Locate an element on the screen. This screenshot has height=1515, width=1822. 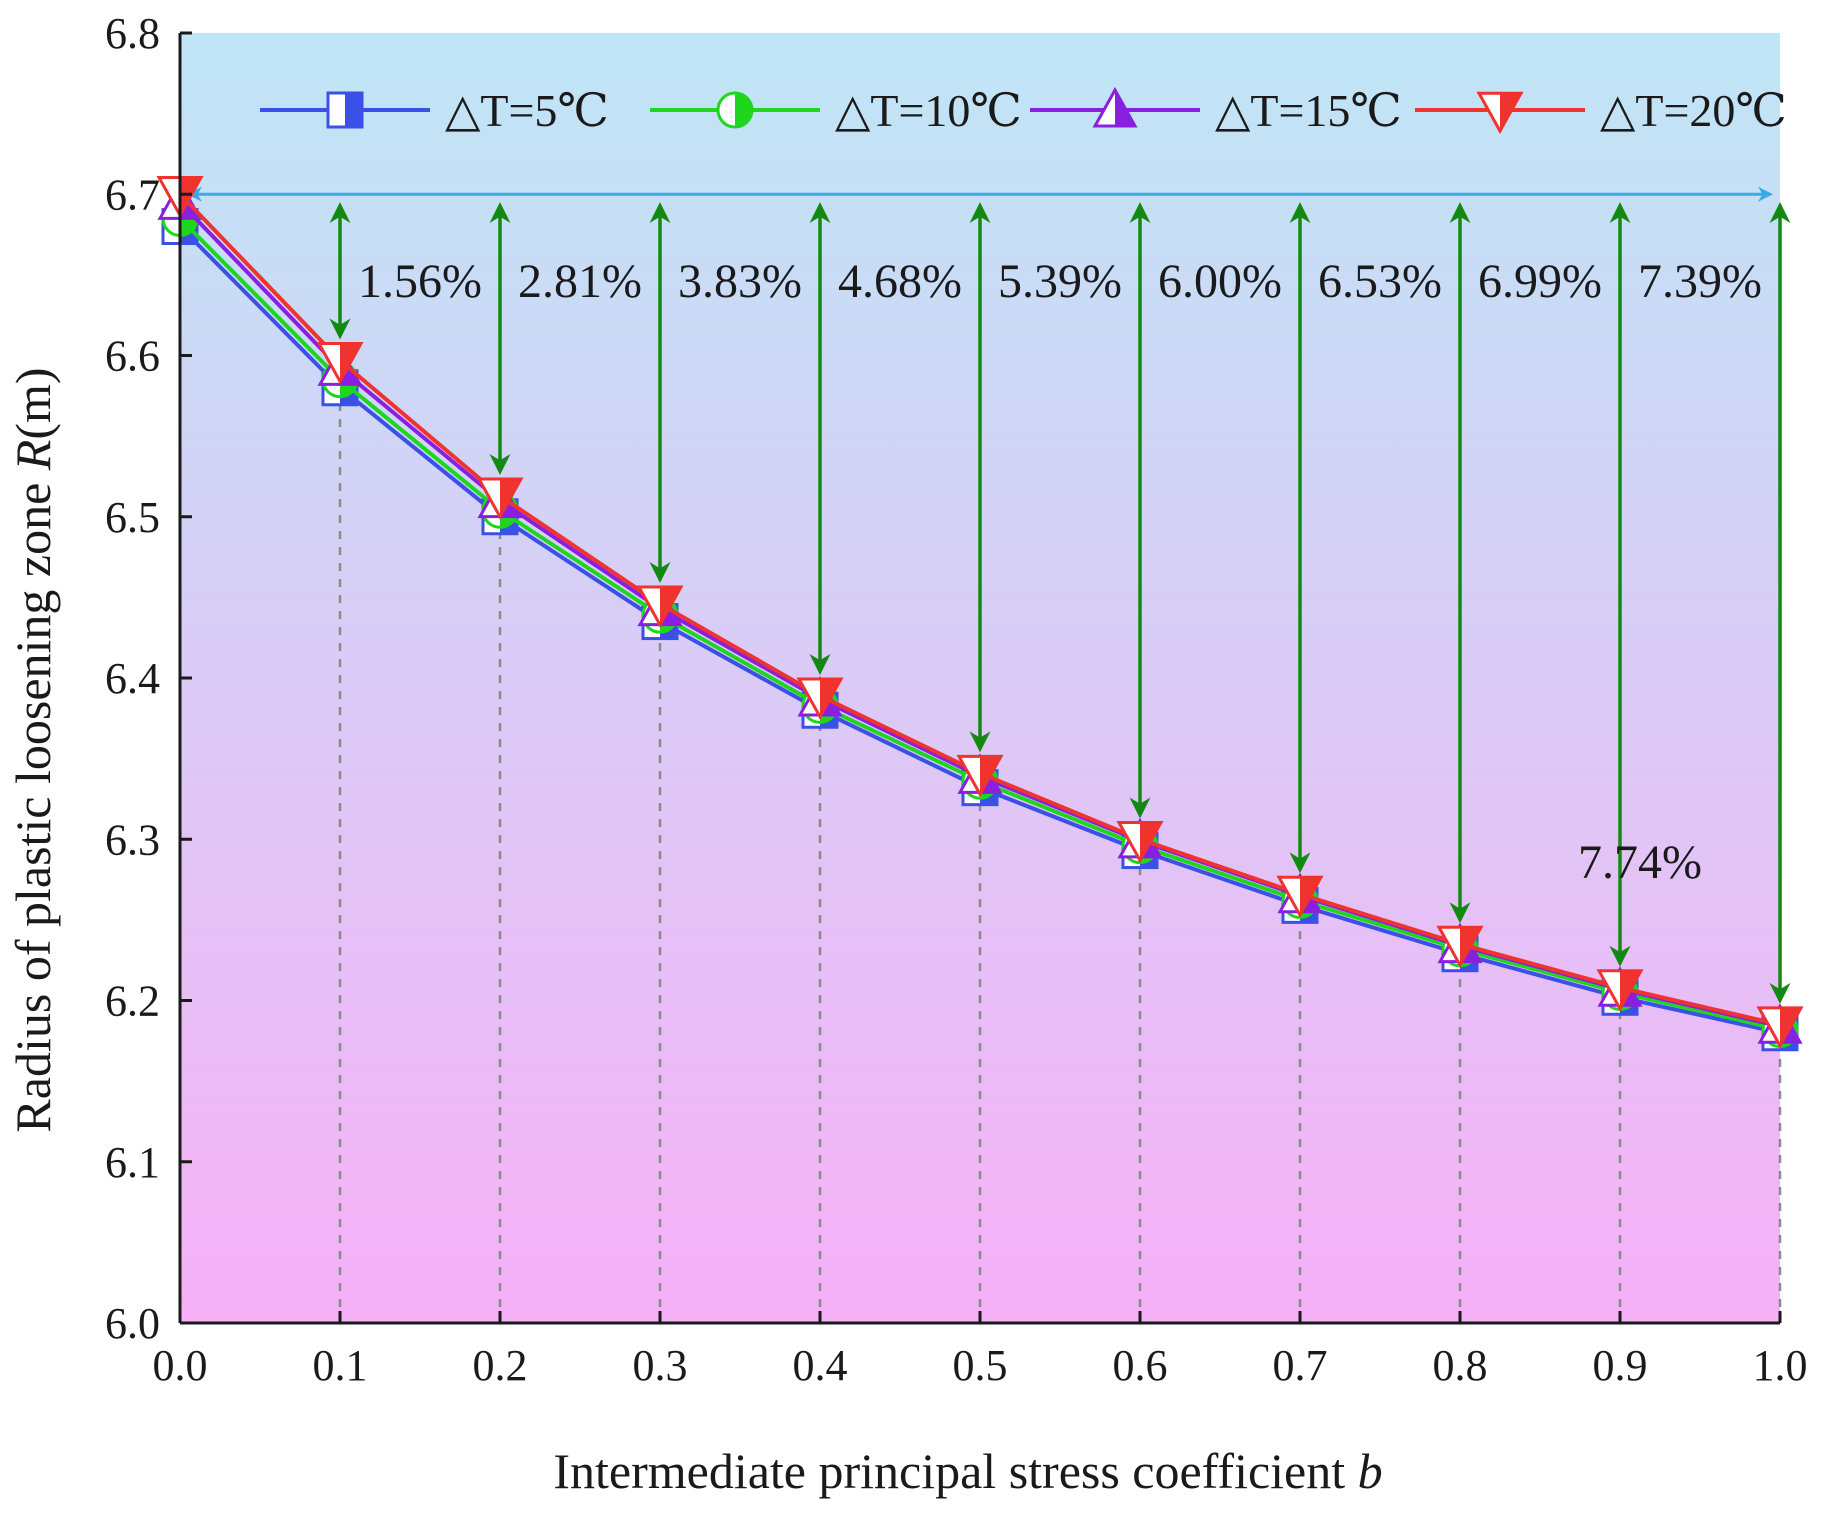
x-tick-label: 0.7 is located at coordinates (1300, 1365).